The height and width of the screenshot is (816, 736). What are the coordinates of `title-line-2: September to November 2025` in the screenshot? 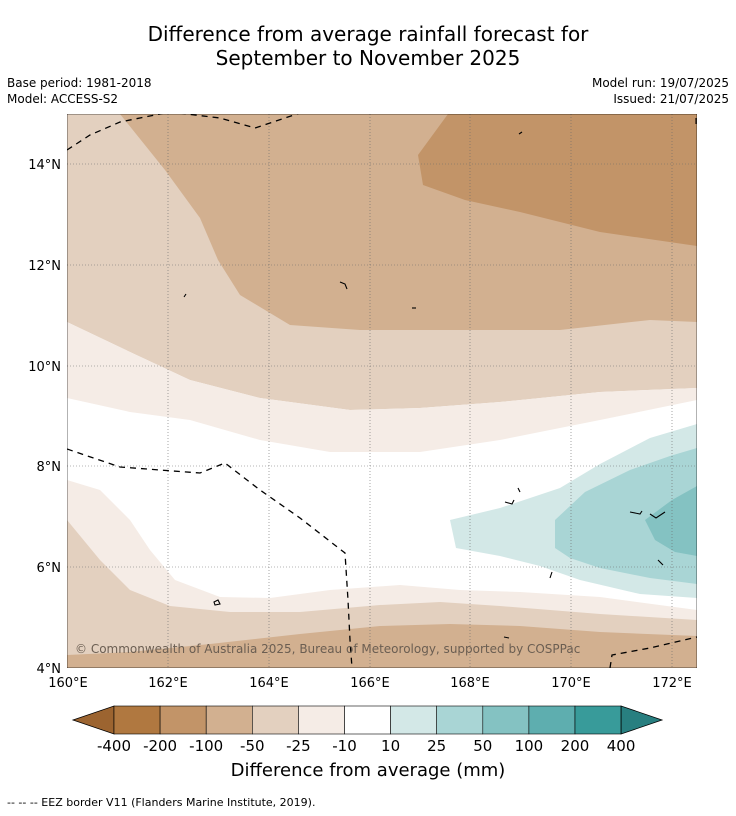 It's located at (368, 58).